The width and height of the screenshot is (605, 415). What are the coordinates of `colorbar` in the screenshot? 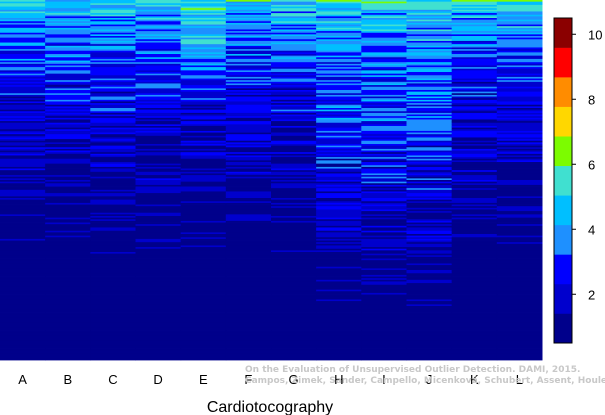 It's located at (563, 180).